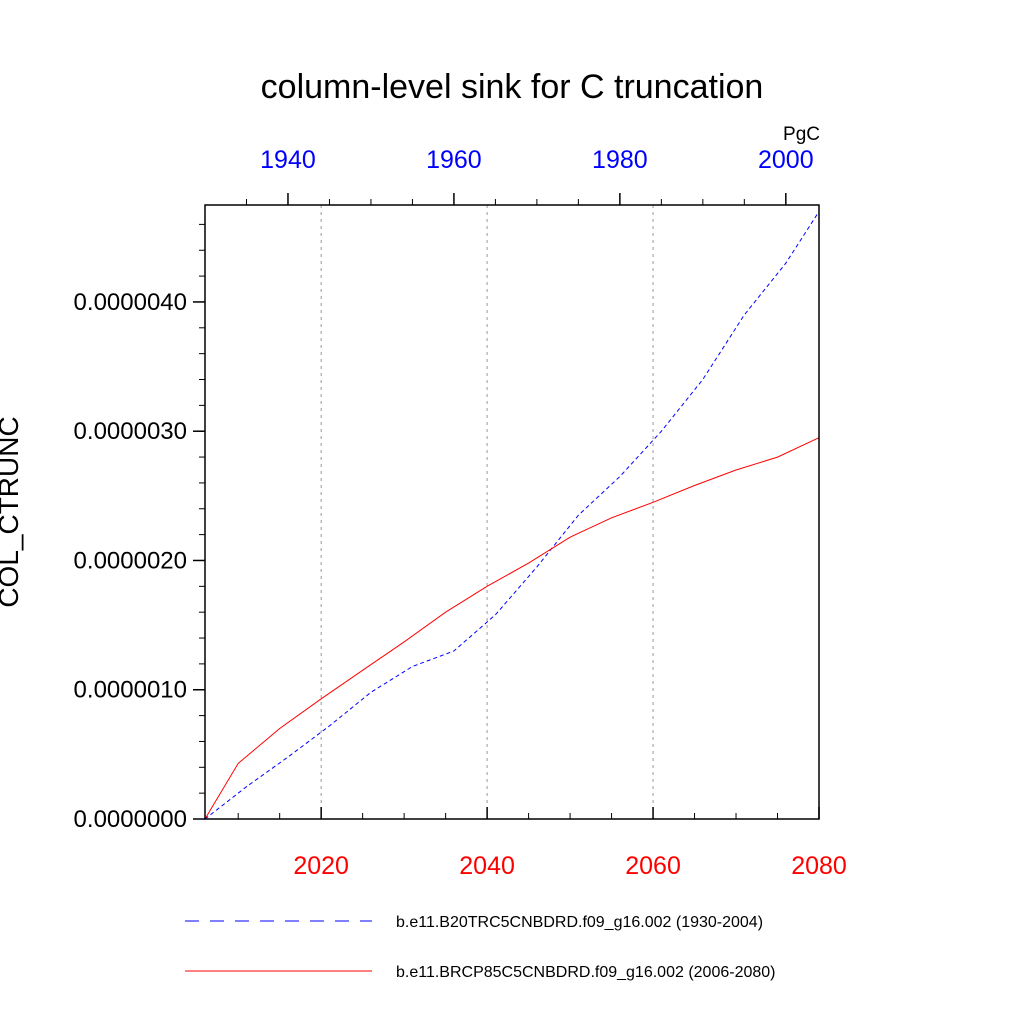 Image resolution: width=1024 pixels, height=1024 pixels. What do you see at coordinates (653, 866) in the screenshot?
I see `bottom-x-tick-label: 2060` at bounding box center [653, 866].